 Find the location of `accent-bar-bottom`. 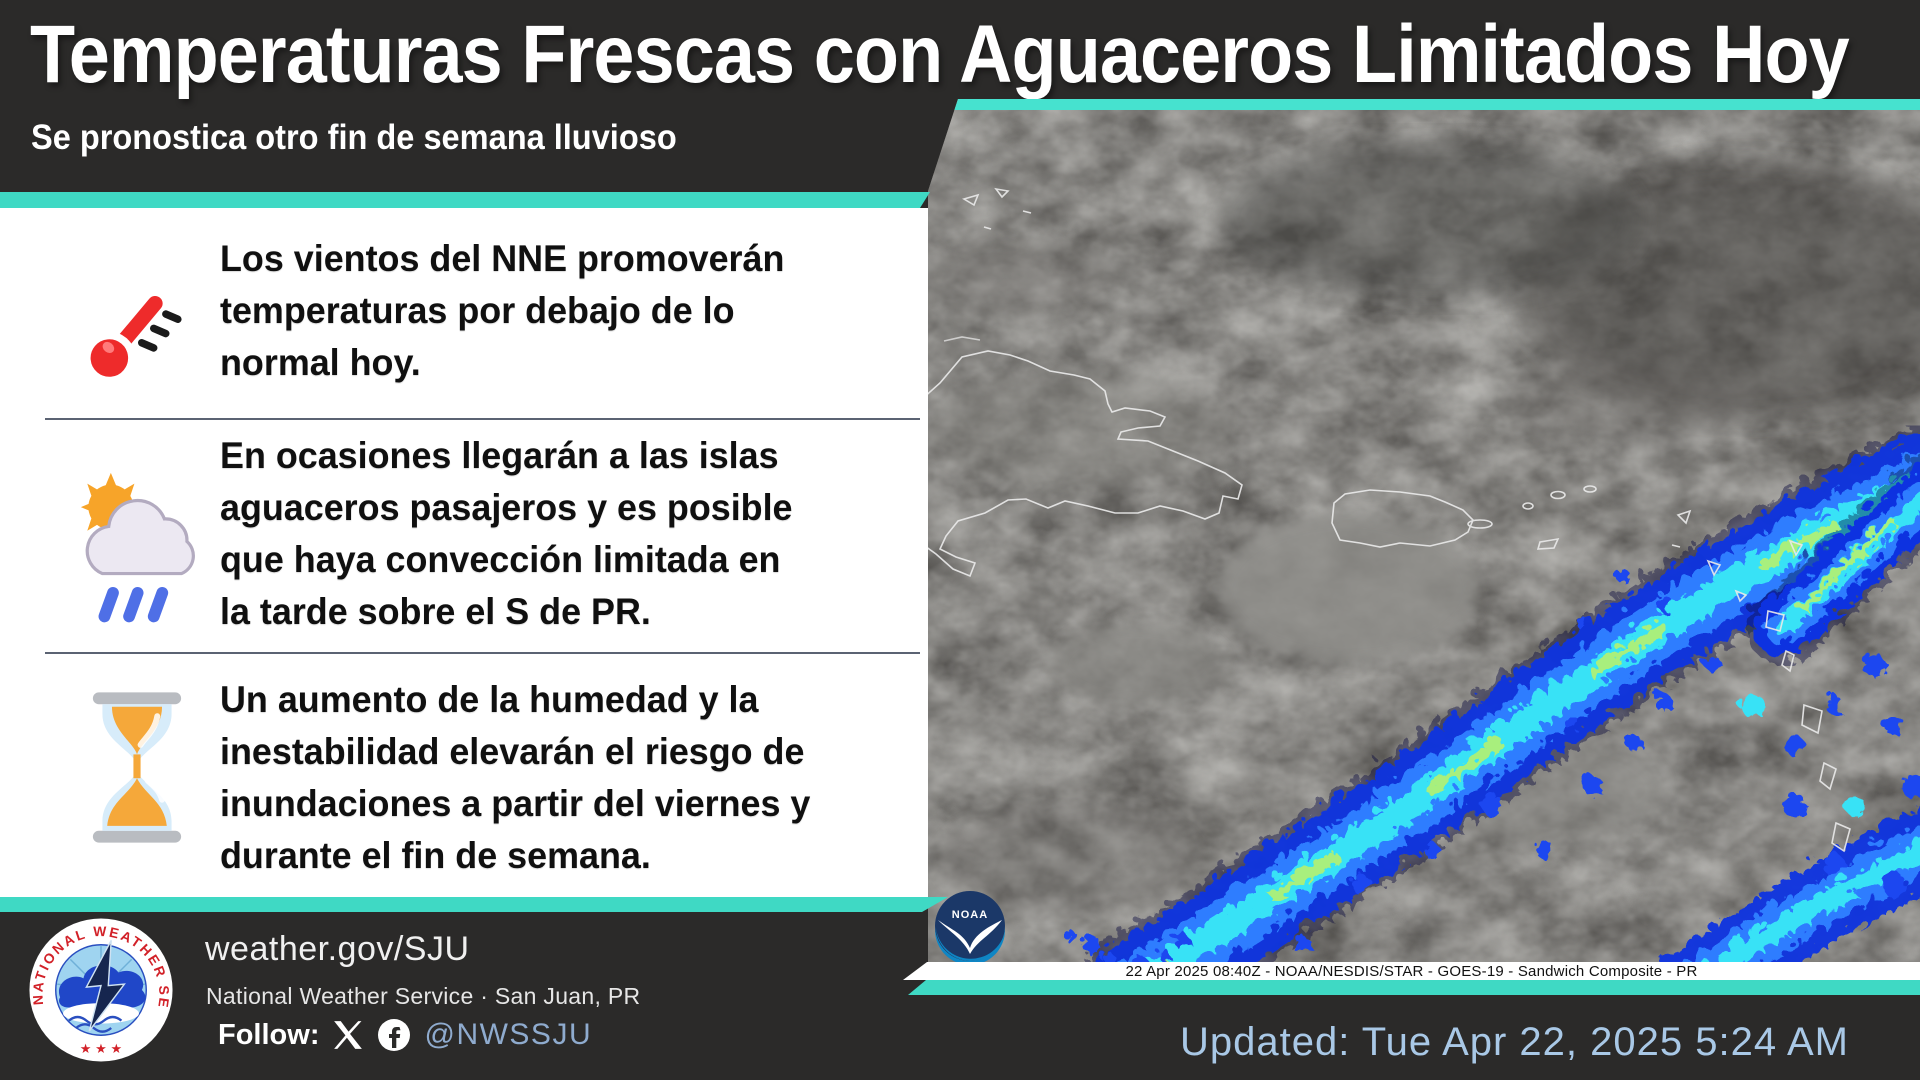

accent-bar-bottom is located at coordinates (474, 904).